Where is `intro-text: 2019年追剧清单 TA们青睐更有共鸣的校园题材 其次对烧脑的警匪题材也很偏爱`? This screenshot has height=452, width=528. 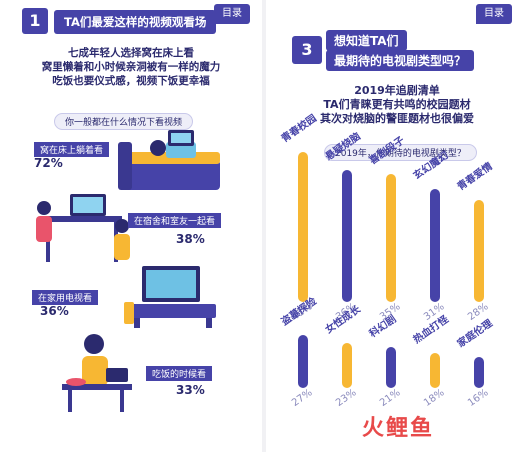 intro-text: 2019年追剧清单 TA们青睐更有共鸣的校园题材 其次对烧脑的警匪题材也很偏爱 is located at coordinates (397, 105).